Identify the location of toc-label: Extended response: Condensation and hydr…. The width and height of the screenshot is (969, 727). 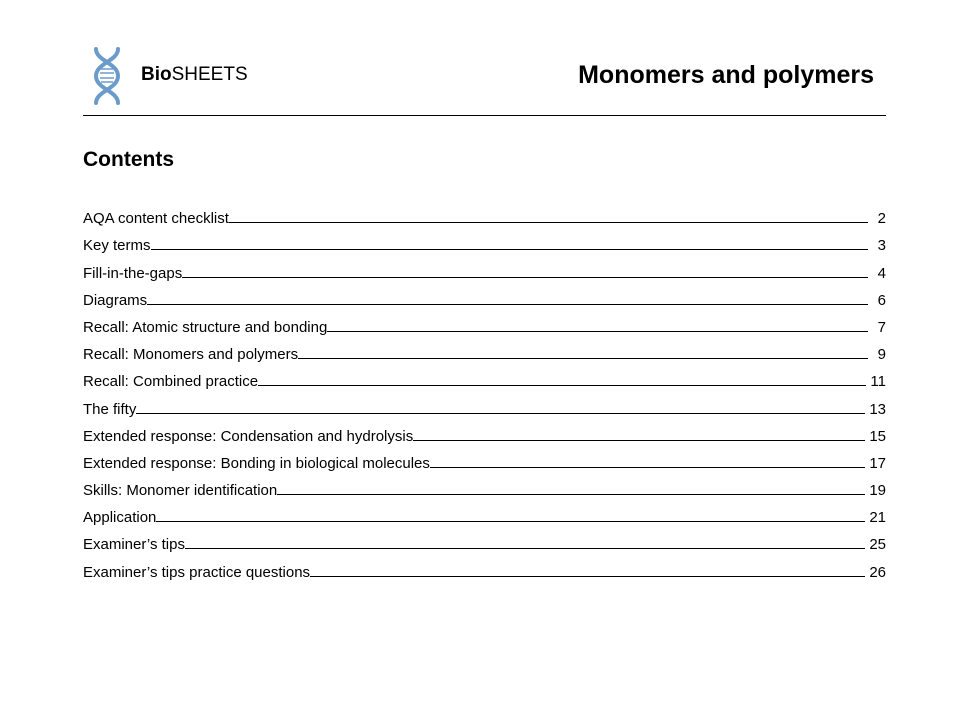
(248, 436).